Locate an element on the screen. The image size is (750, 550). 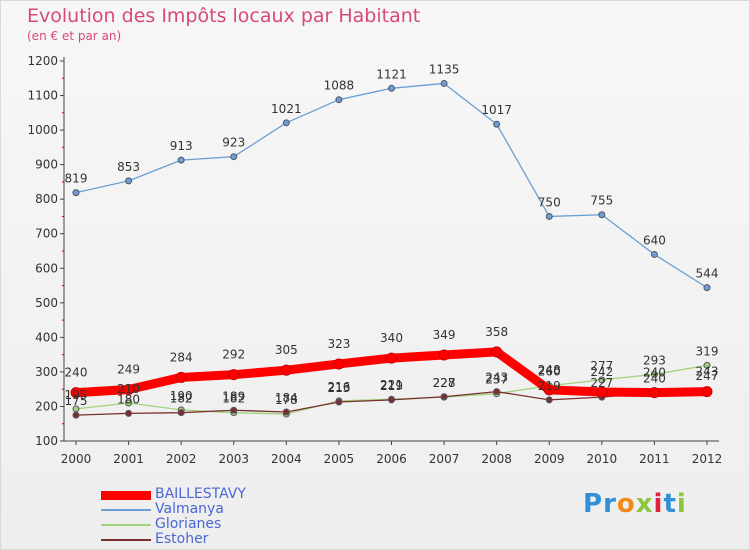
y-tick-label: 600 is located at coordinates (46, 268).